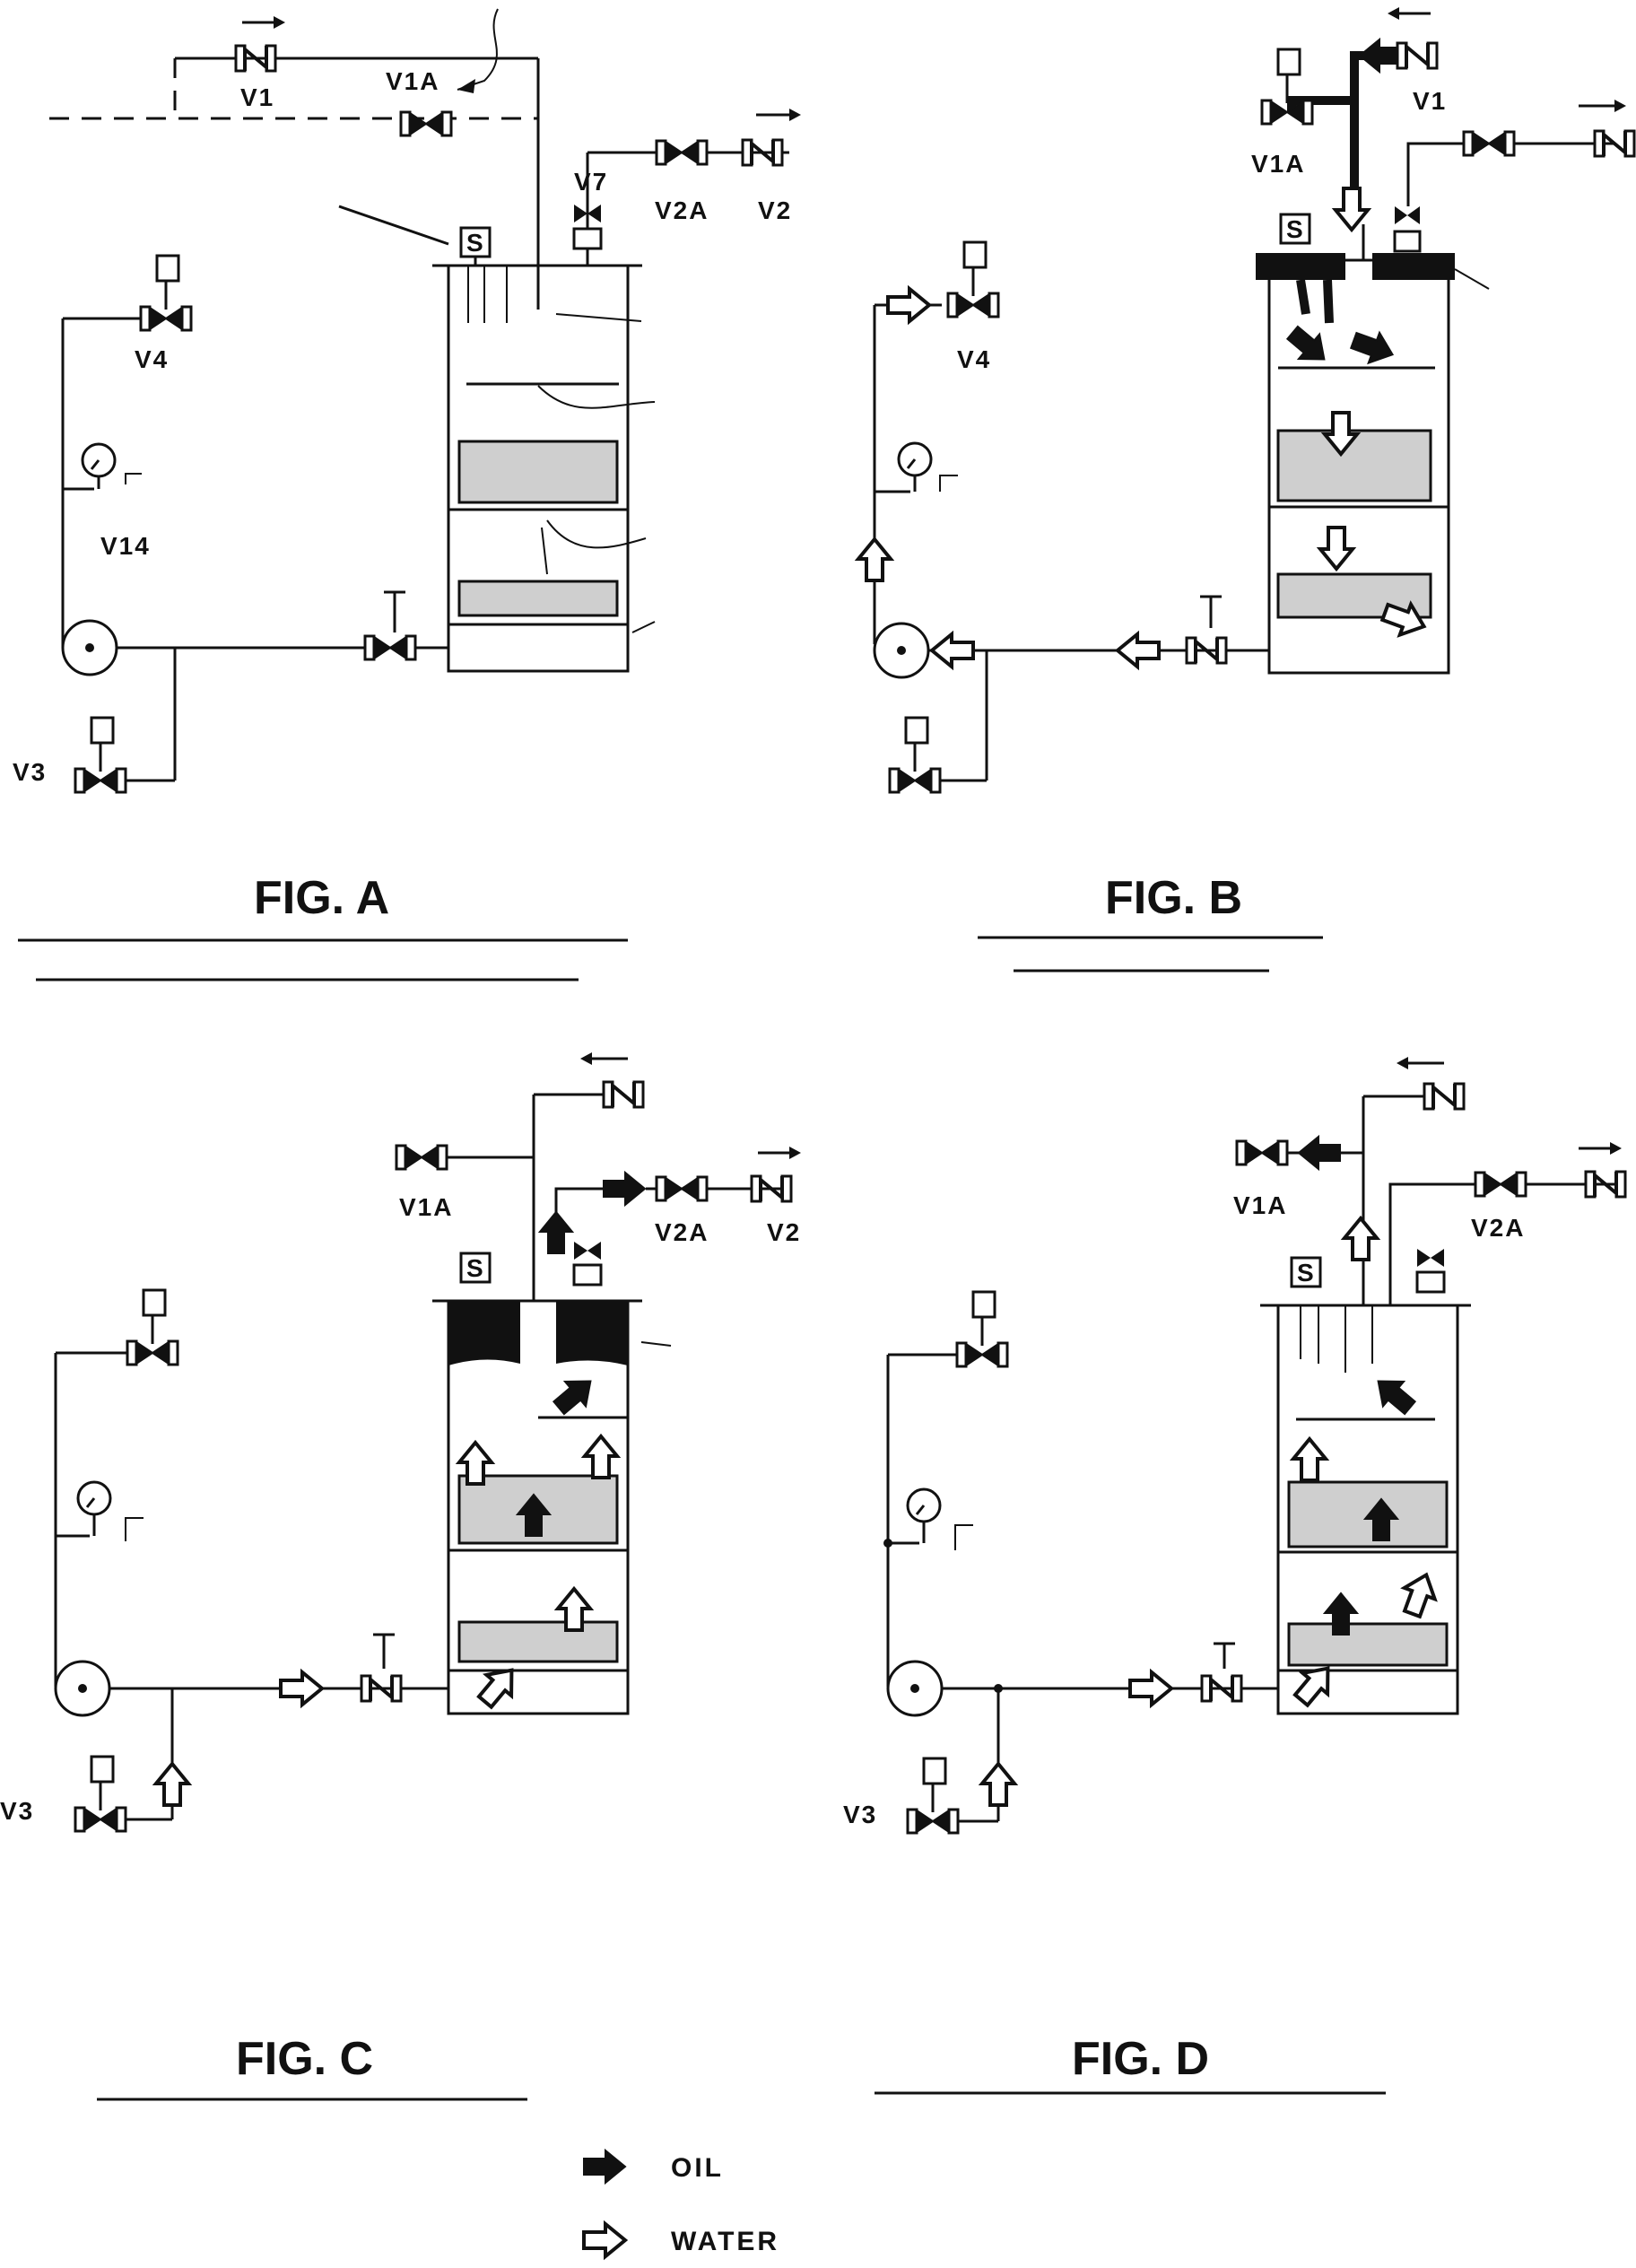 The height and width of the screenshot is (2268, 1636). I want to click on valve-label-v7-a: V7, so click(591, 182).